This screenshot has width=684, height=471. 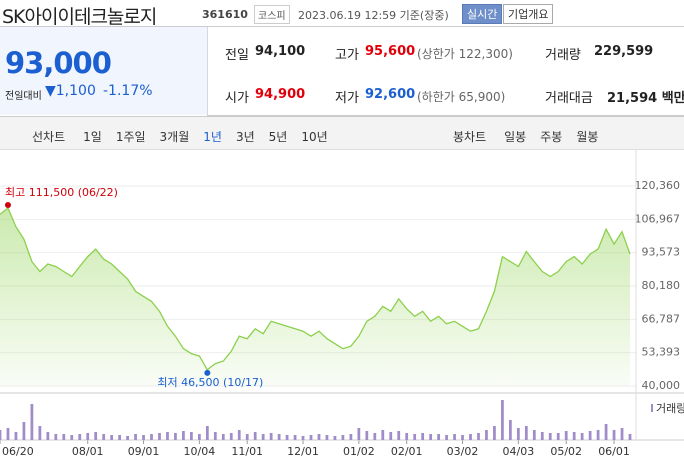 What do you see at coordinates (303, 451) in the screenshot?
I see `x-tick-label: 12/01` at bounding box center [303, 451].